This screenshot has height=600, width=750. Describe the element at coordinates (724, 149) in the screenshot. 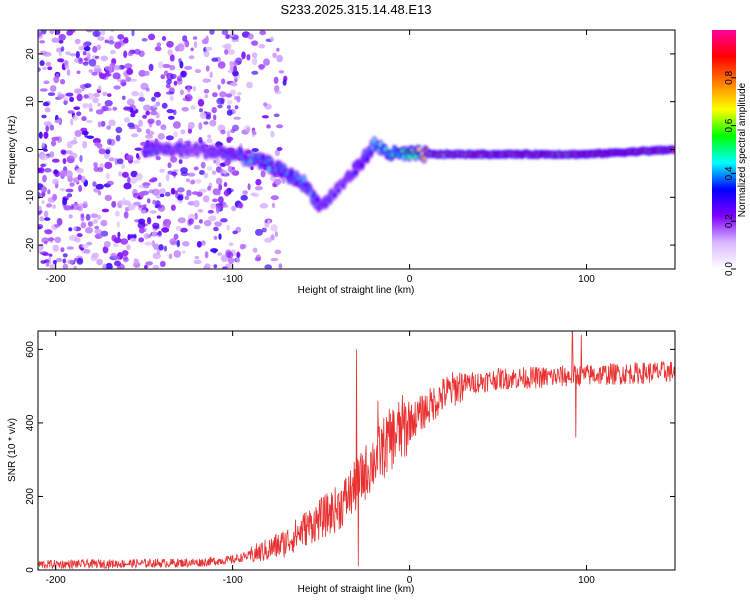

I see `colorbar-gradient` at that location.